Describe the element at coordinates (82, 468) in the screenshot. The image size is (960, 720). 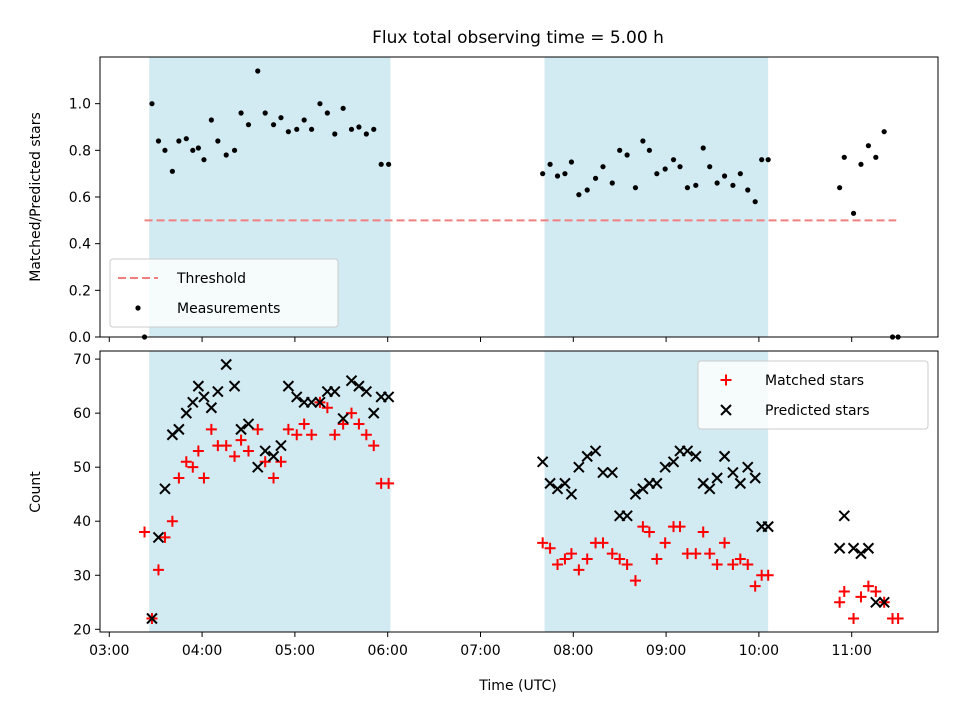
I see `y-tick-label: 50` at that location.